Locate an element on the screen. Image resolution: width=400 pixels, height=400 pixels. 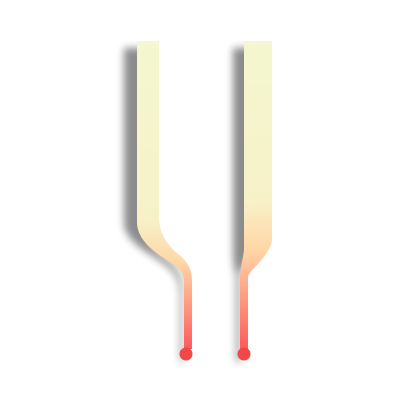
left-pin-head is located at coordinates (186, 354).